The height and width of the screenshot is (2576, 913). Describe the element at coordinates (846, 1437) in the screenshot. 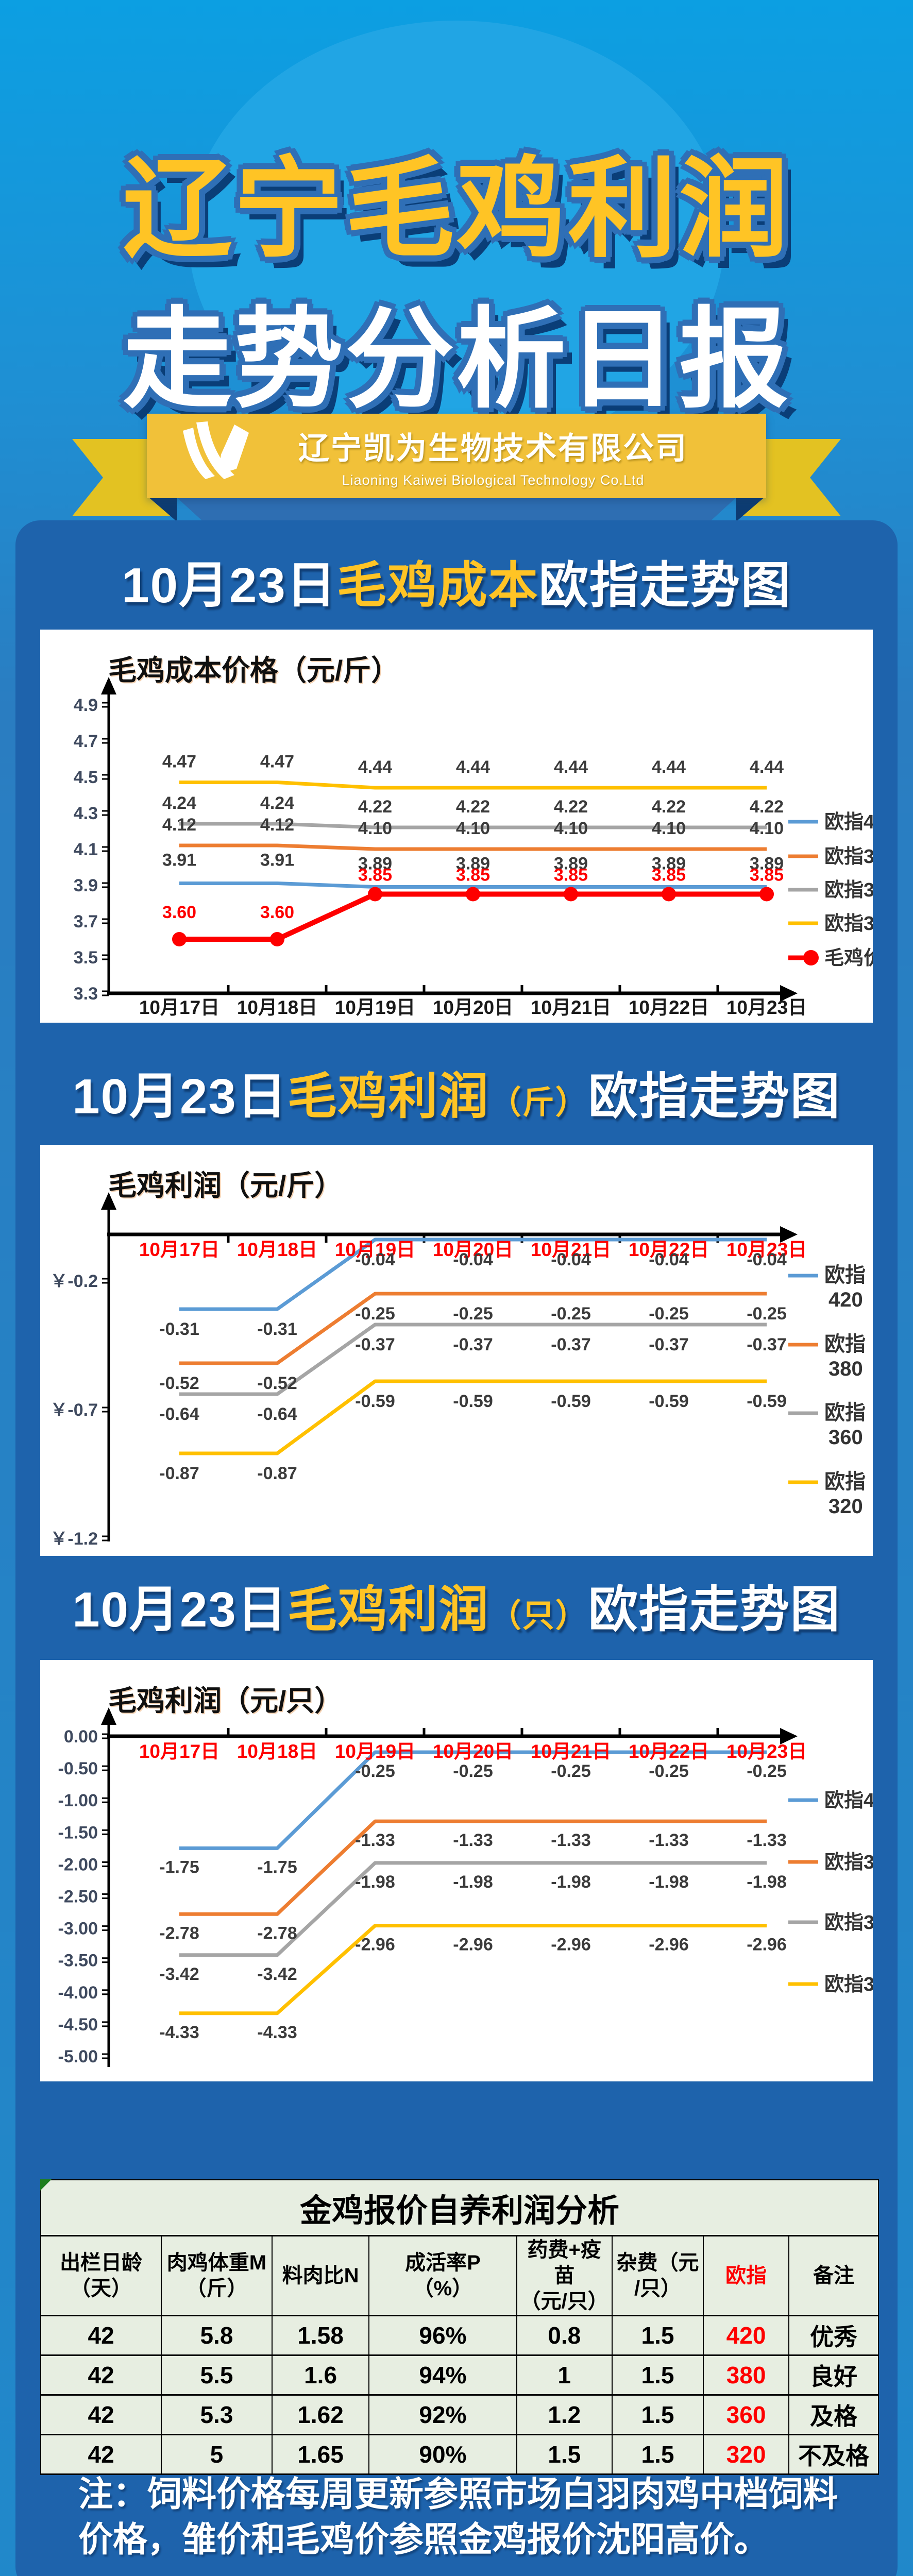

I see `legend-label: 360` at that location.